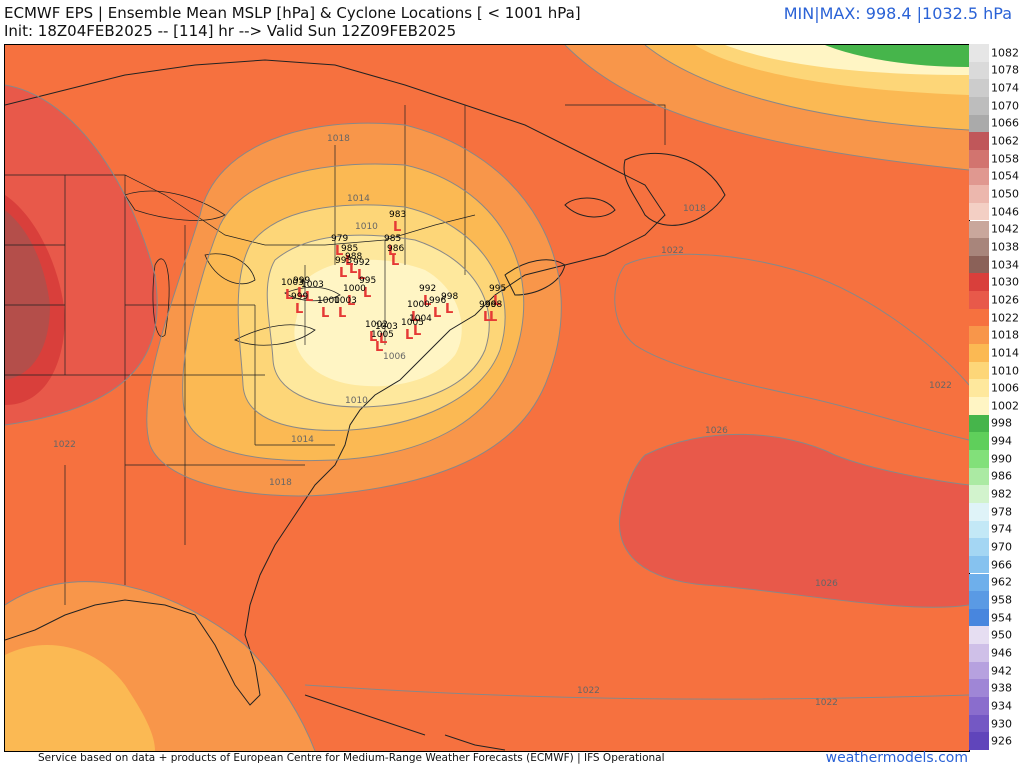  I want to click on band-1022-atl, so click(791, 347).